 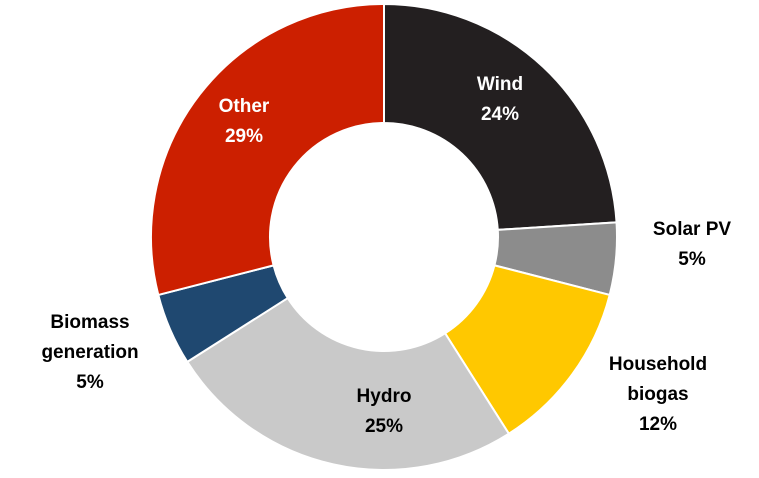 I want to click on slice-label-other-value: 29%, so click(x=244, y=136).